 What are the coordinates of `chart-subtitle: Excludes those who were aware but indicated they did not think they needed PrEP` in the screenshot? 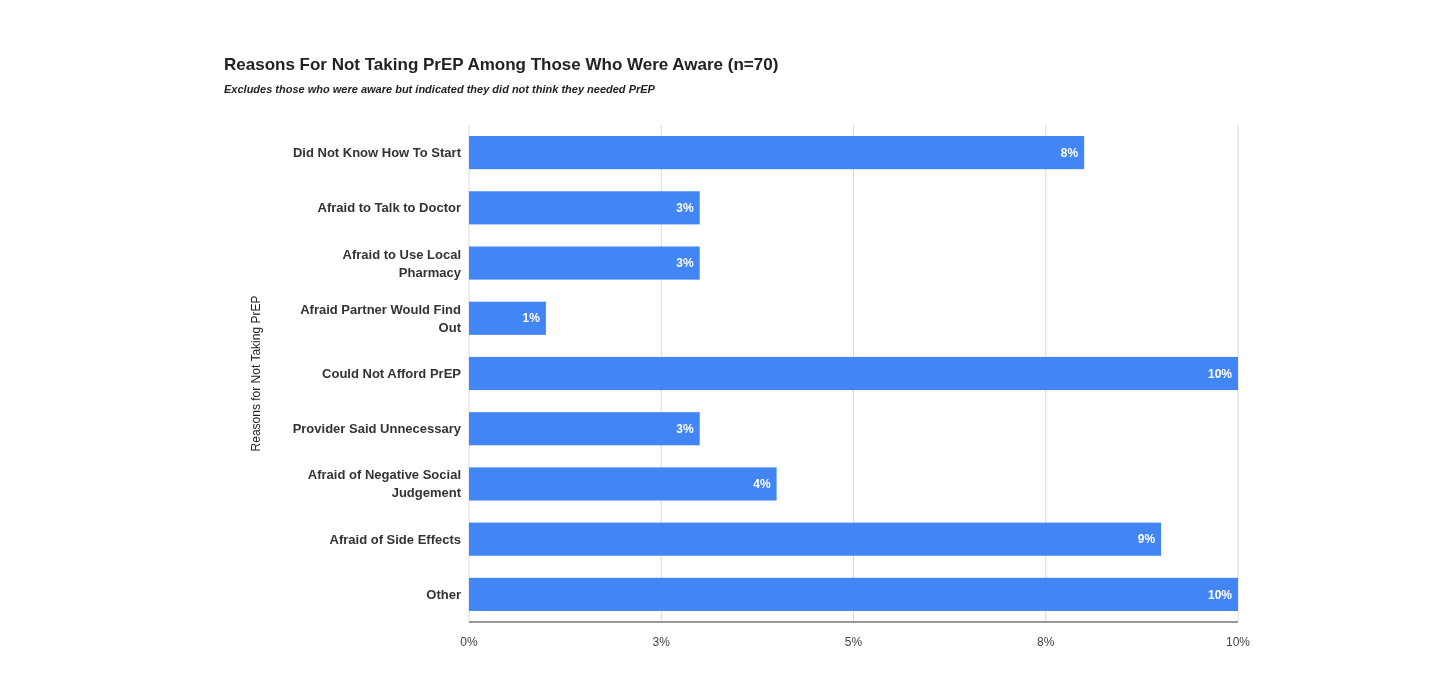 It's located at (440, 89).